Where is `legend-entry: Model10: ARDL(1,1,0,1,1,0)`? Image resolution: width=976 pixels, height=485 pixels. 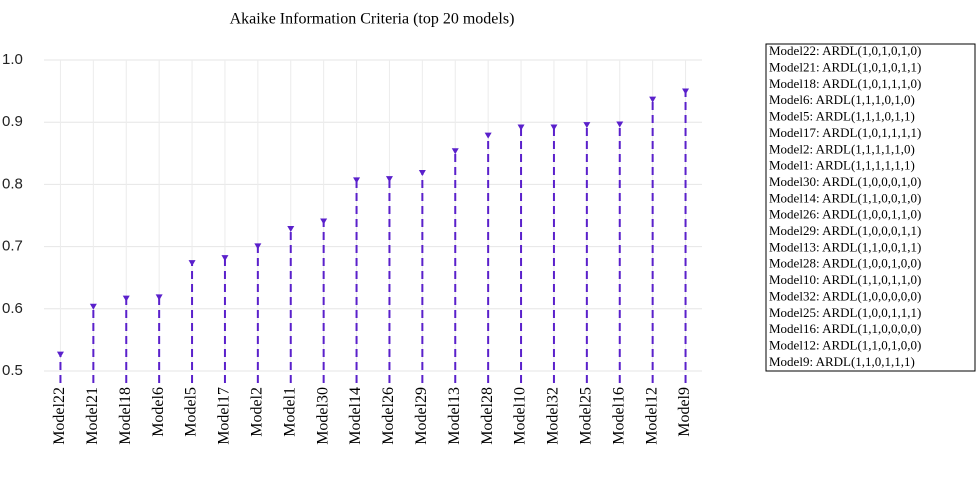 legend-entry: Model10: ARDL(1,1,0,1,1,0) is located at coordinates (845, 279).